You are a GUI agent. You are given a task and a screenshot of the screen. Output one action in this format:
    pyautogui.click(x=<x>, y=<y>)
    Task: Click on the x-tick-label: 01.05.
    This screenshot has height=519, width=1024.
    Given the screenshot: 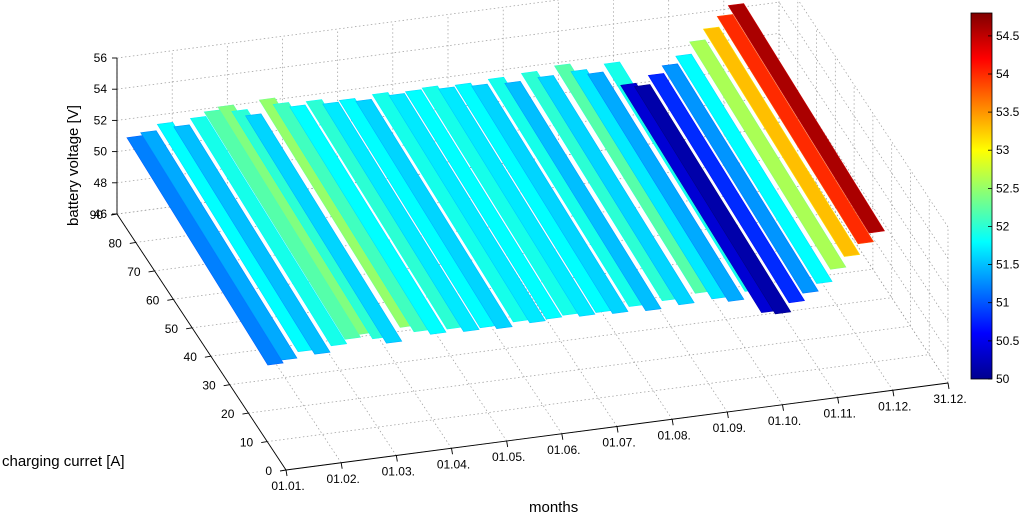 What is the action you would take?
    pyautogui.click(x=508, y=457)
    